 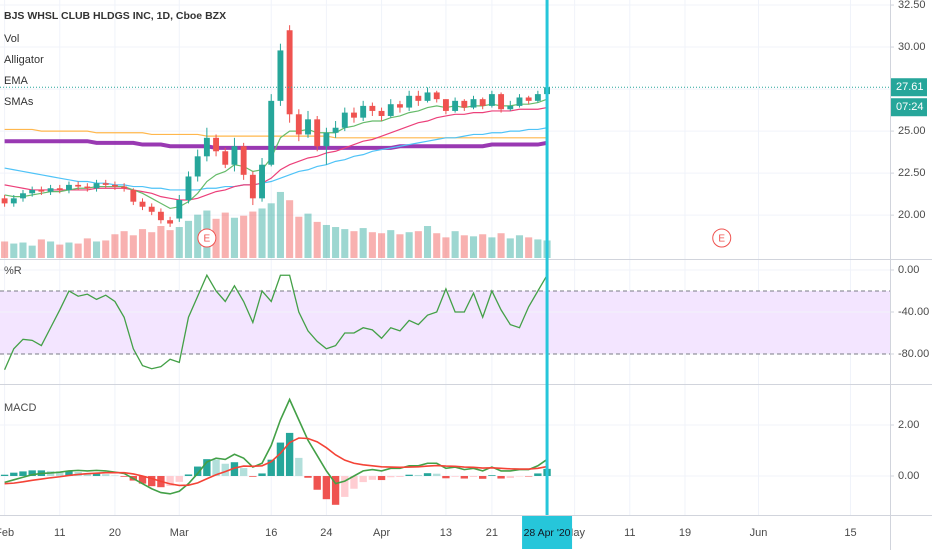 I want to click on y-tick-label: 22.50, so click(x=912, y=173).